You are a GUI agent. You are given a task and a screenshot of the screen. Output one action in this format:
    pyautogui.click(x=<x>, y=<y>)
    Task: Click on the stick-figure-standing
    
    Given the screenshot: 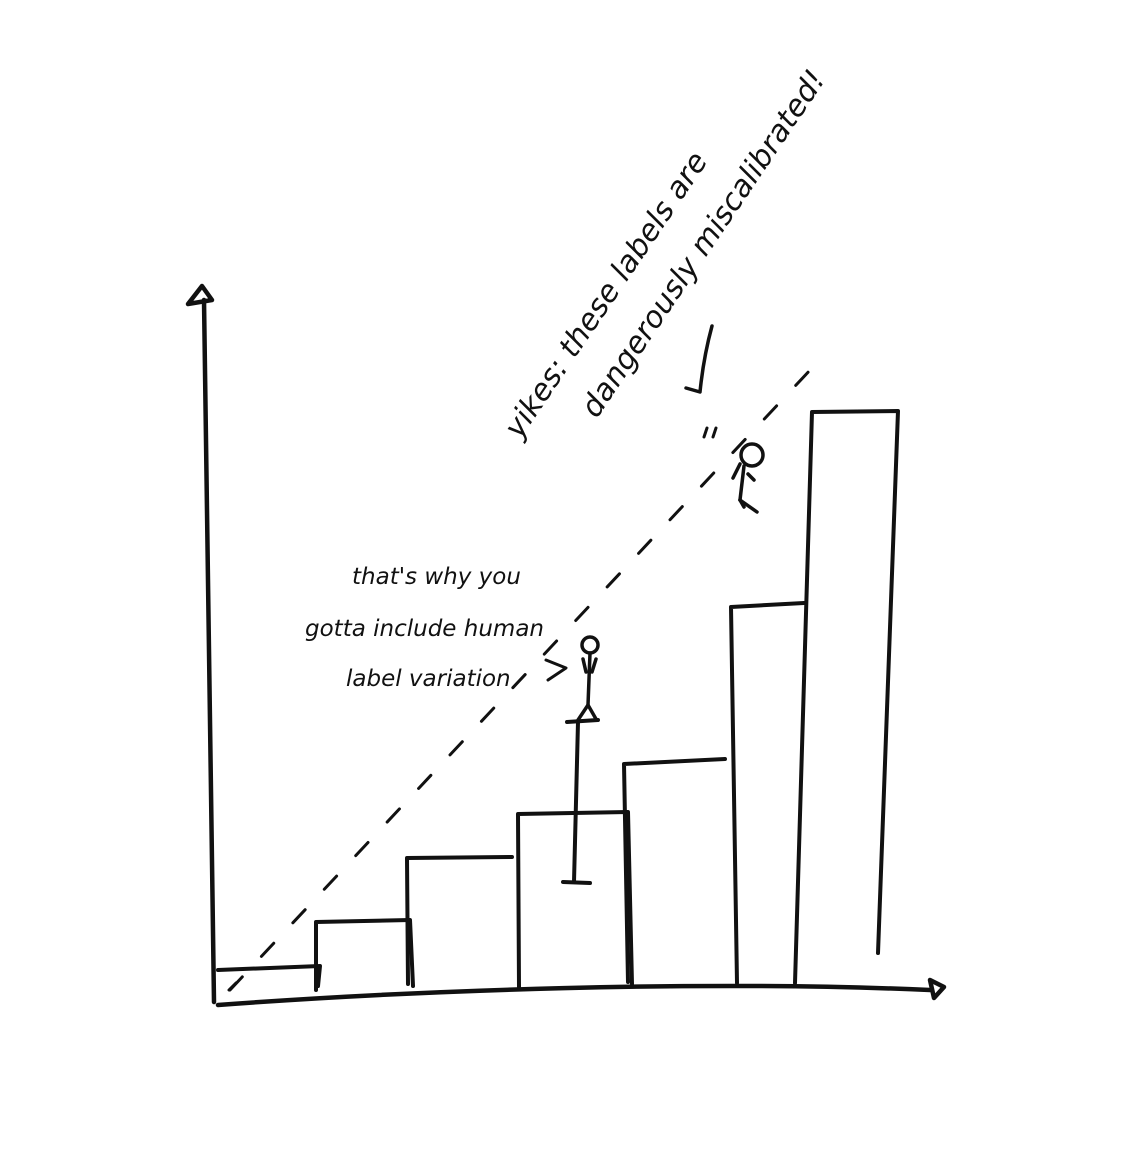 What is the action you would take?
    pyautogui.click(x=588, y=678)
    